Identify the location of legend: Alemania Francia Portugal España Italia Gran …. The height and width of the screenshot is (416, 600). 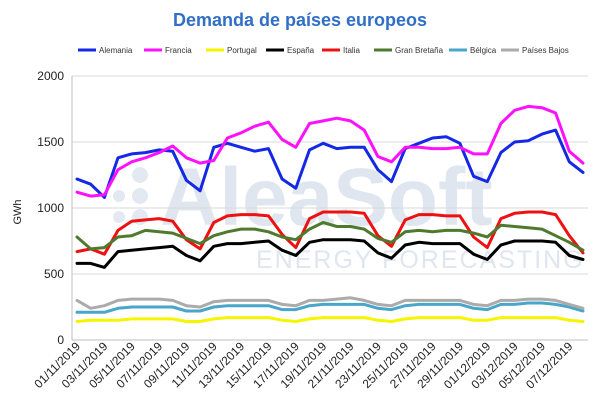
(323, 50).